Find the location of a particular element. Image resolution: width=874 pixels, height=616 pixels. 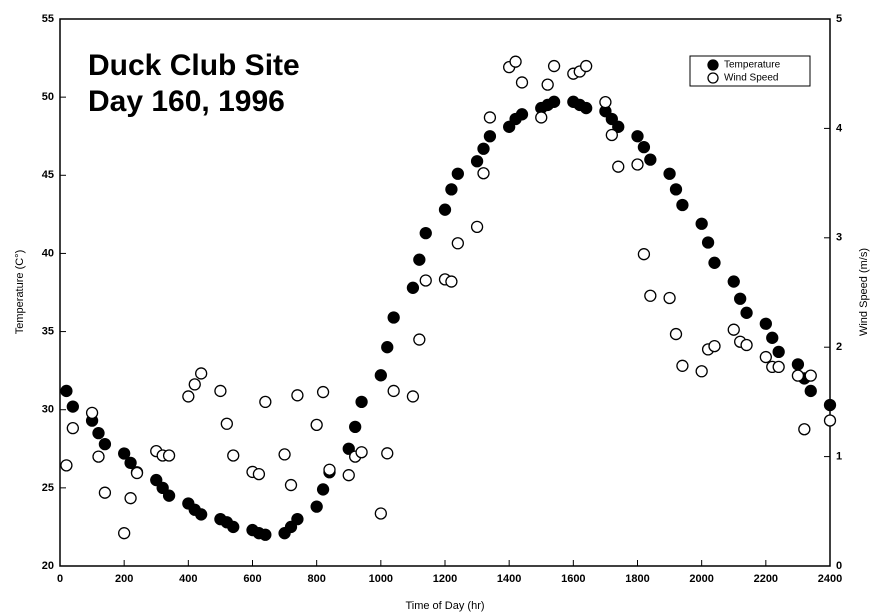

x-tick-label: 1200 is located at coordinates (445, 579).